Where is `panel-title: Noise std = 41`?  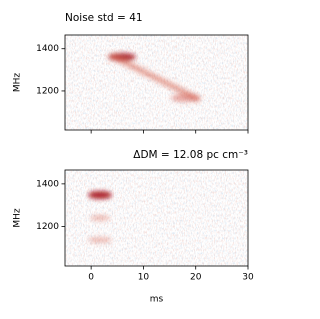
panel-title: Noise std = 41 is located at coordinates (104, 18).